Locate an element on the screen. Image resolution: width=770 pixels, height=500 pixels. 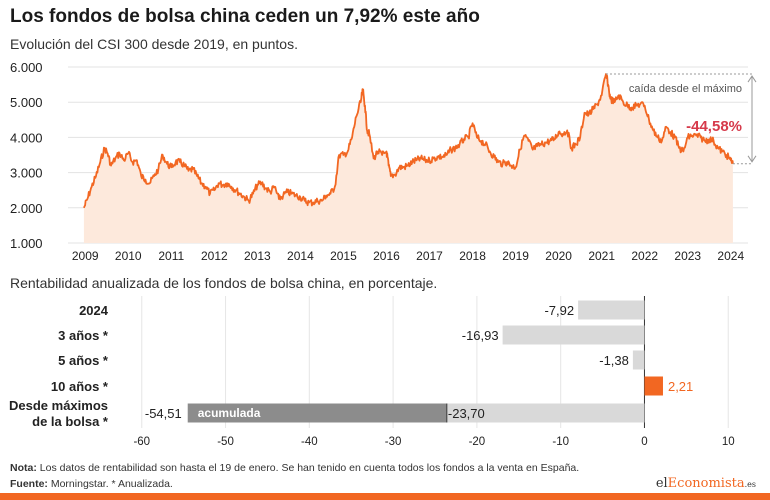
y-tick-label: 5.000 is located at coordinates (26, 102).